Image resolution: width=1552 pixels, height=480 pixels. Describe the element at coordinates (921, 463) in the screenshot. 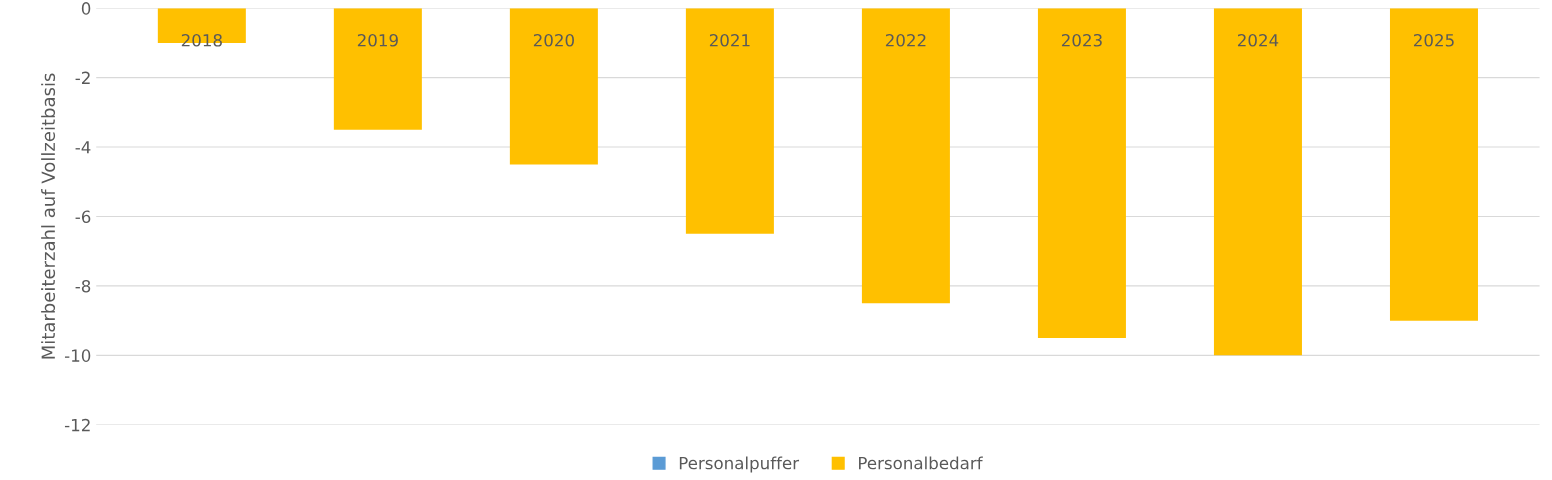

I see `legend-label: Personalbedarf` at that location.